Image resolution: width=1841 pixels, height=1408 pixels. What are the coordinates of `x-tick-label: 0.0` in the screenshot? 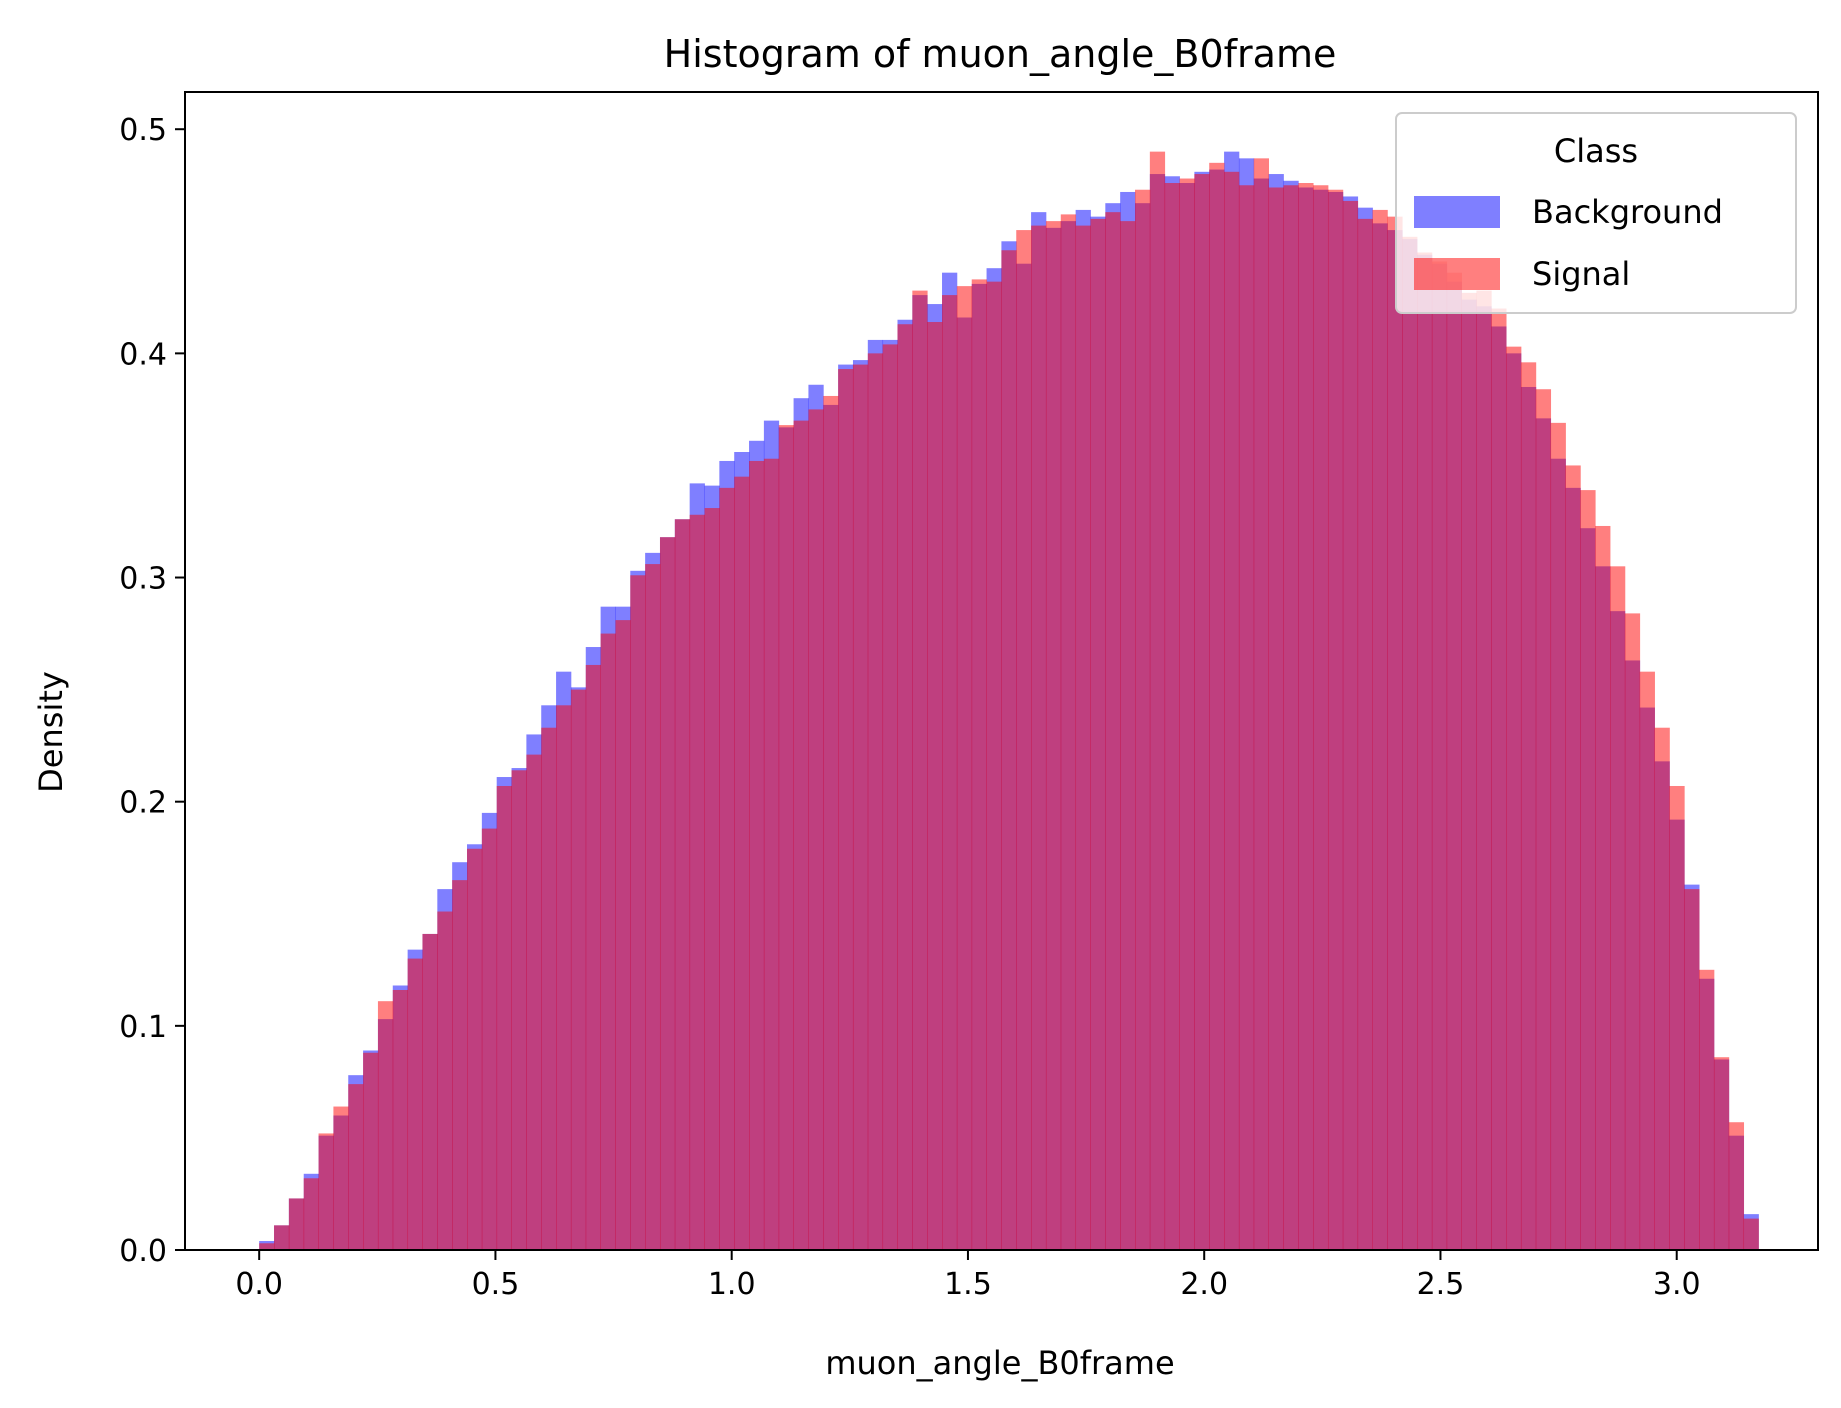 It's located at (259, 1284).